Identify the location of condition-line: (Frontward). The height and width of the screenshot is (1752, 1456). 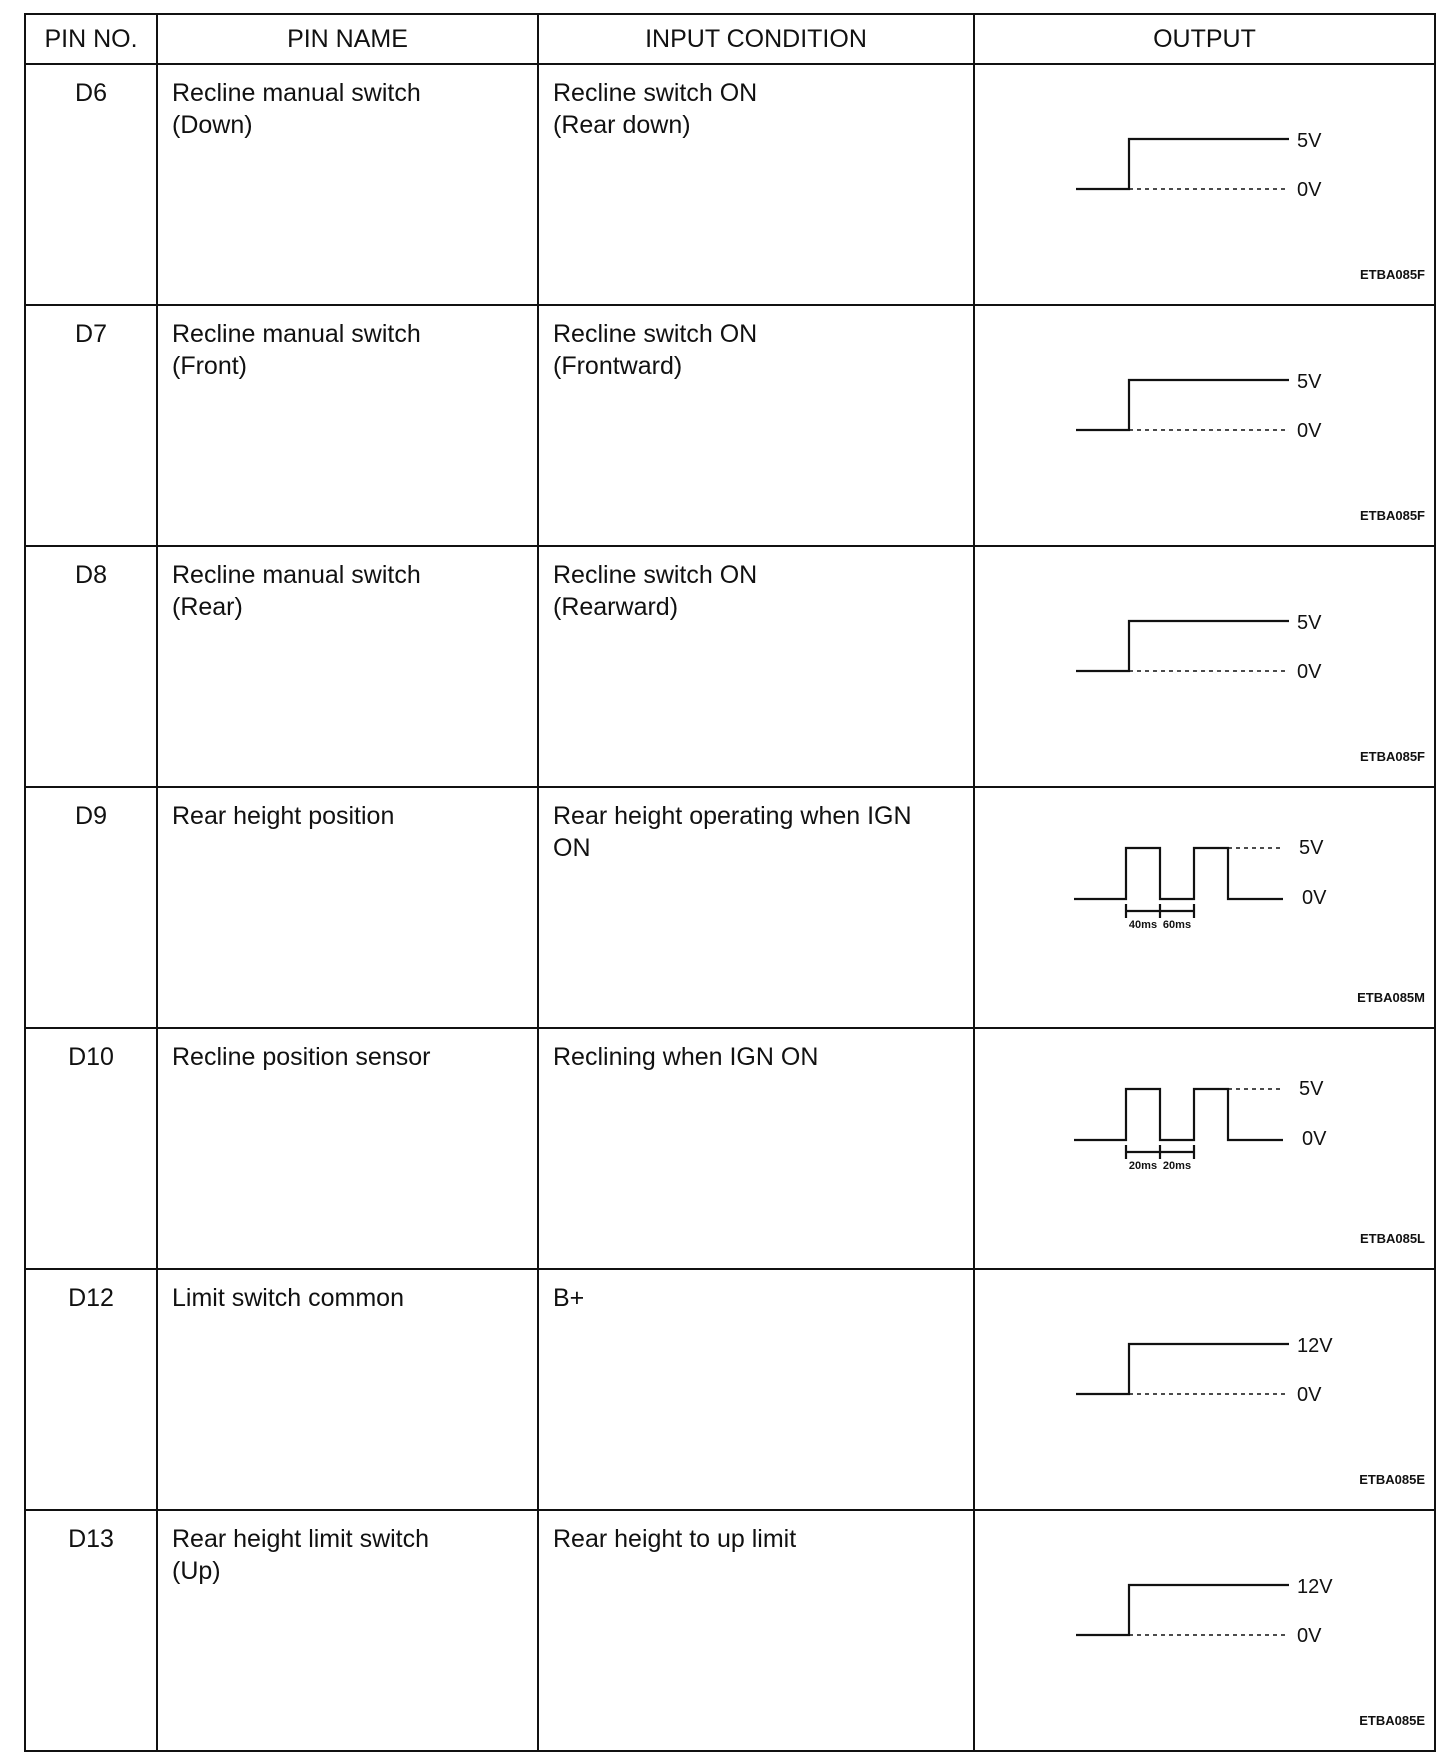
(618, 366).